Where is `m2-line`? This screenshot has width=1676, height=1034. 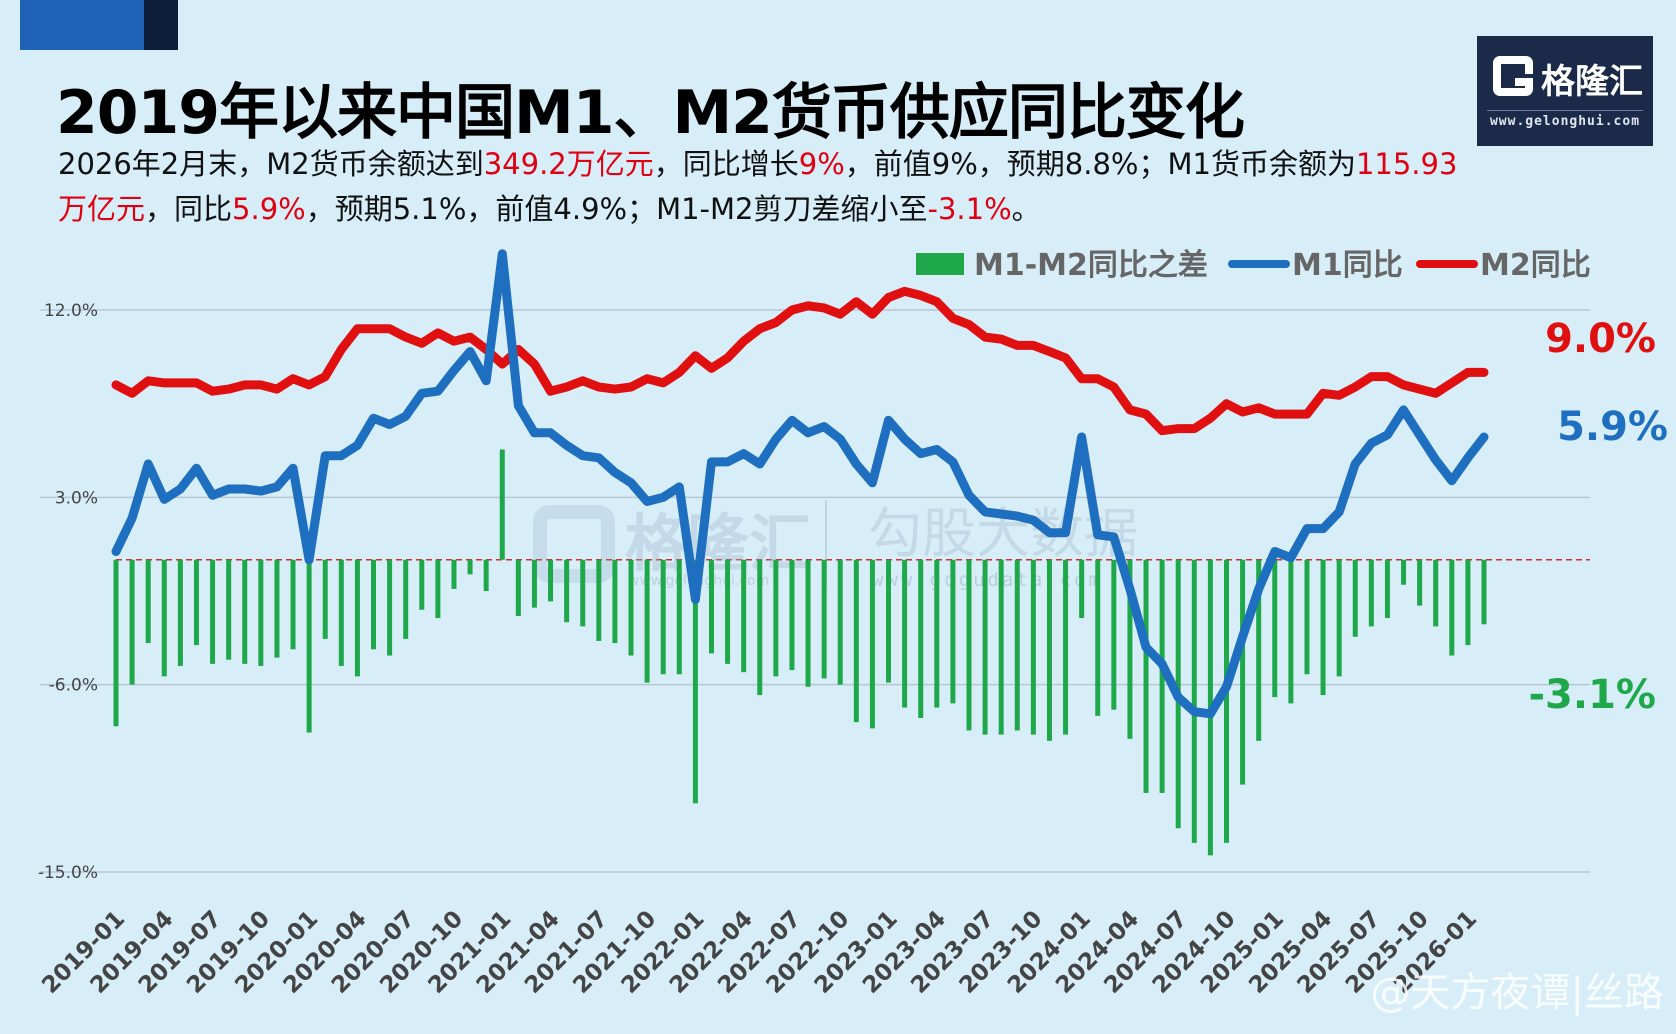
m2-line is located at coordinates (800, 361).